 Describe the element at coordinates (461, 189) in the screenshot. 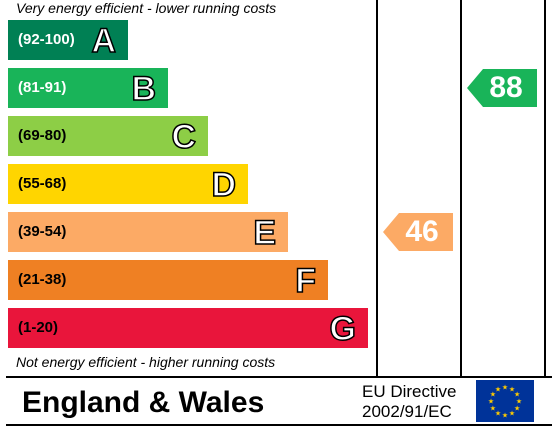

I see `column-divider-middle` at that location.